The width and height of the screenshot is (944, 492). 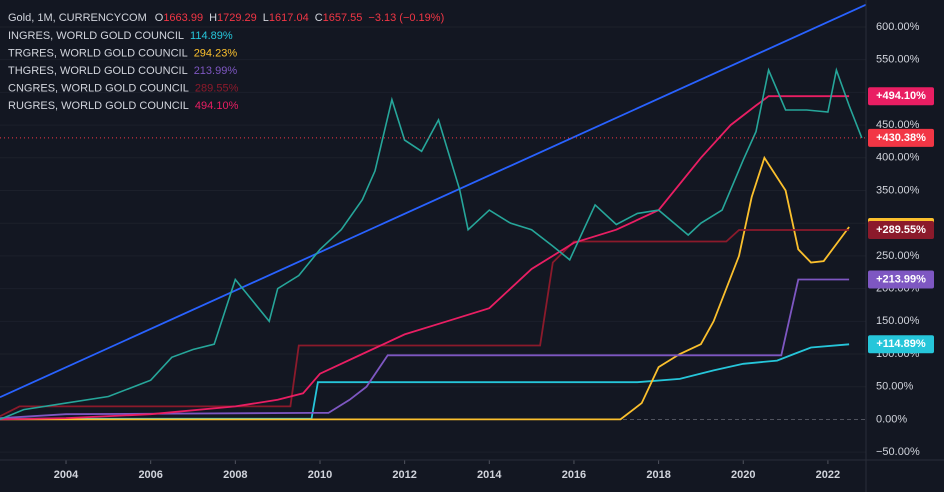 What do you see at coordinates (404, 475) in the screenshot?
I see `x-tick-label: 2012` at bounding box center [404, 475].